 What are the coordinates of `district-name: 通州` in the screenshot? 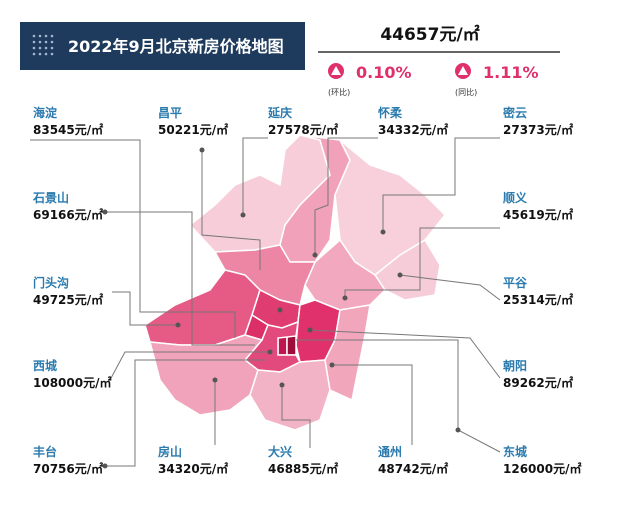 It's located at (390, 451).